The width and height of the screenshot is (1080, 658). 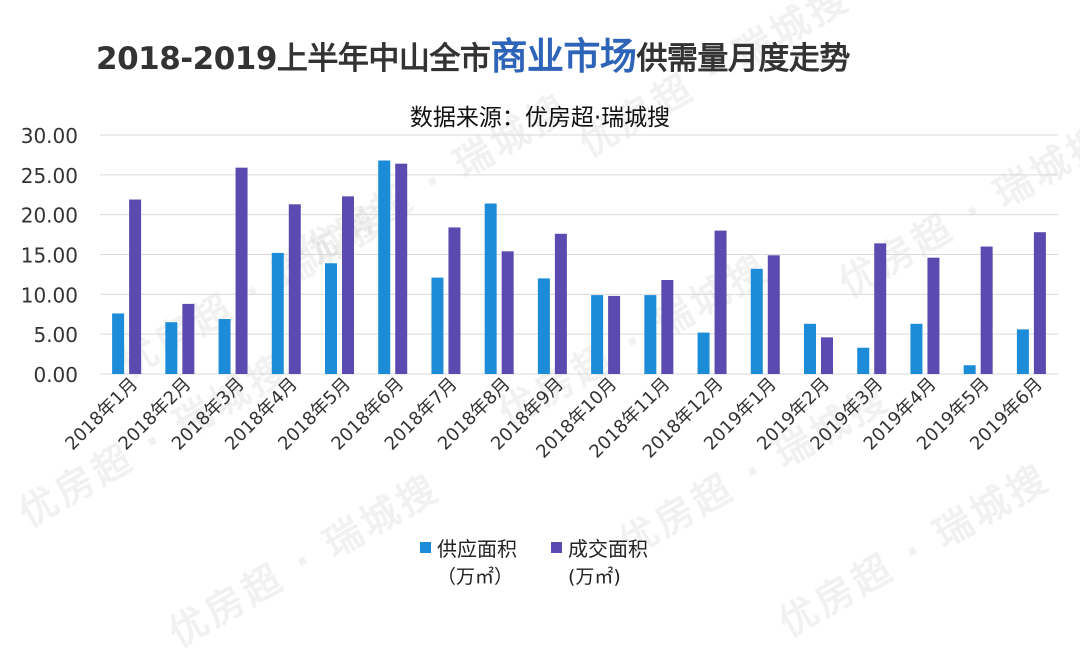 I want to click on y-tick-label: 5.00, so click(x=55, y=335).